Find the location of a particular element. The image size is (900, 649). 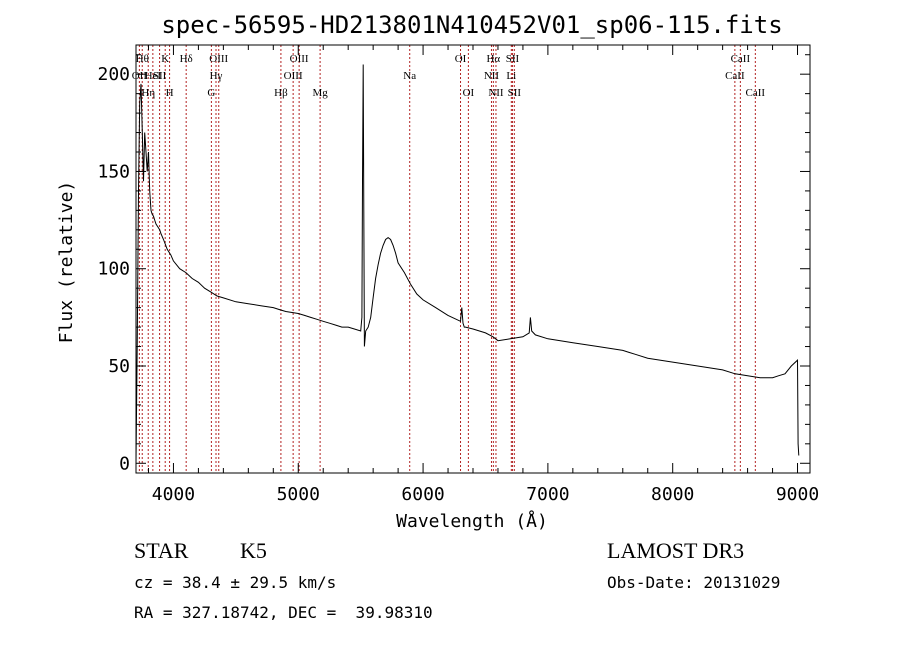

y-axis-label: Flux (relative) is located at coordinates (66, 262).